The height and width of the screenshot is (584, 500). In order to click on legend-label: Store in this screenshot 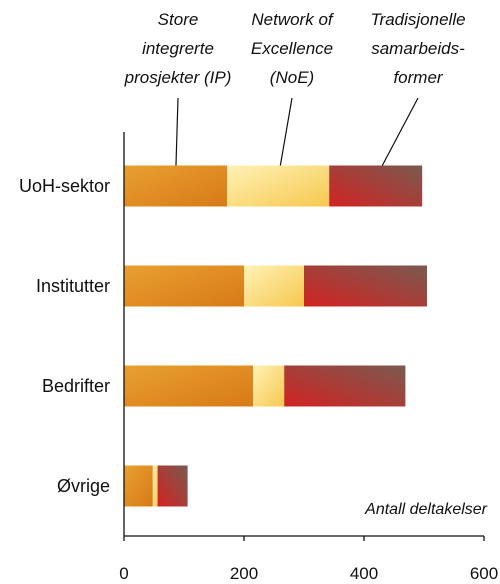, I will do `click(178, 19)`.